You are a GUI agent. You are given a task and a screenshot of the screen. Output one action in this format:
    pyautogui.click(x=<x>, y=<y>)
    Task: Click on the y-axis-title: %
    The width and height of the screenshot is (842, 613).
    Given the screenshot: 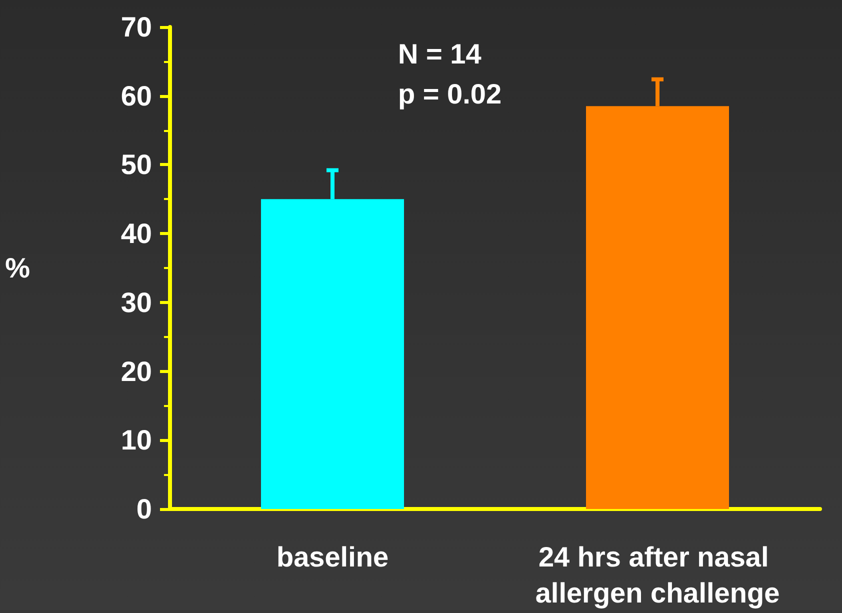 What is the action you would take?
    pyautogui.click(x=17, y=268)
    